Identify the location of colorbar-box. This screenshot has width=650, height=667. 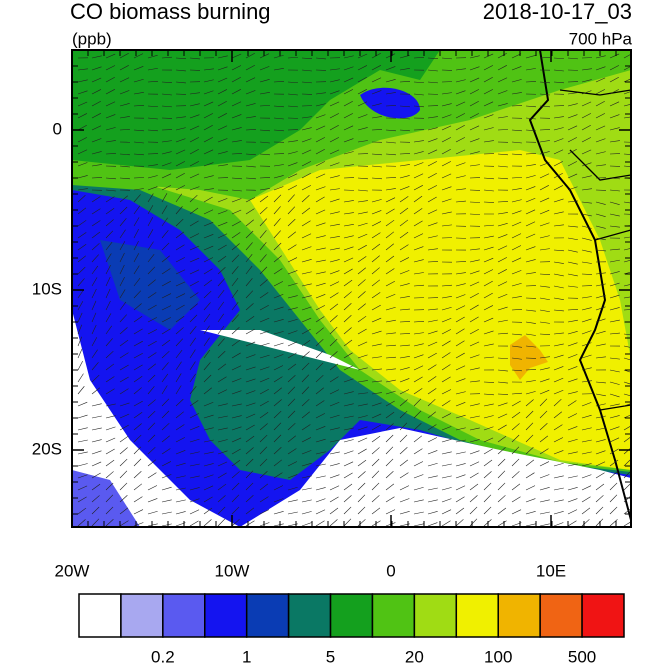
(309, 615).